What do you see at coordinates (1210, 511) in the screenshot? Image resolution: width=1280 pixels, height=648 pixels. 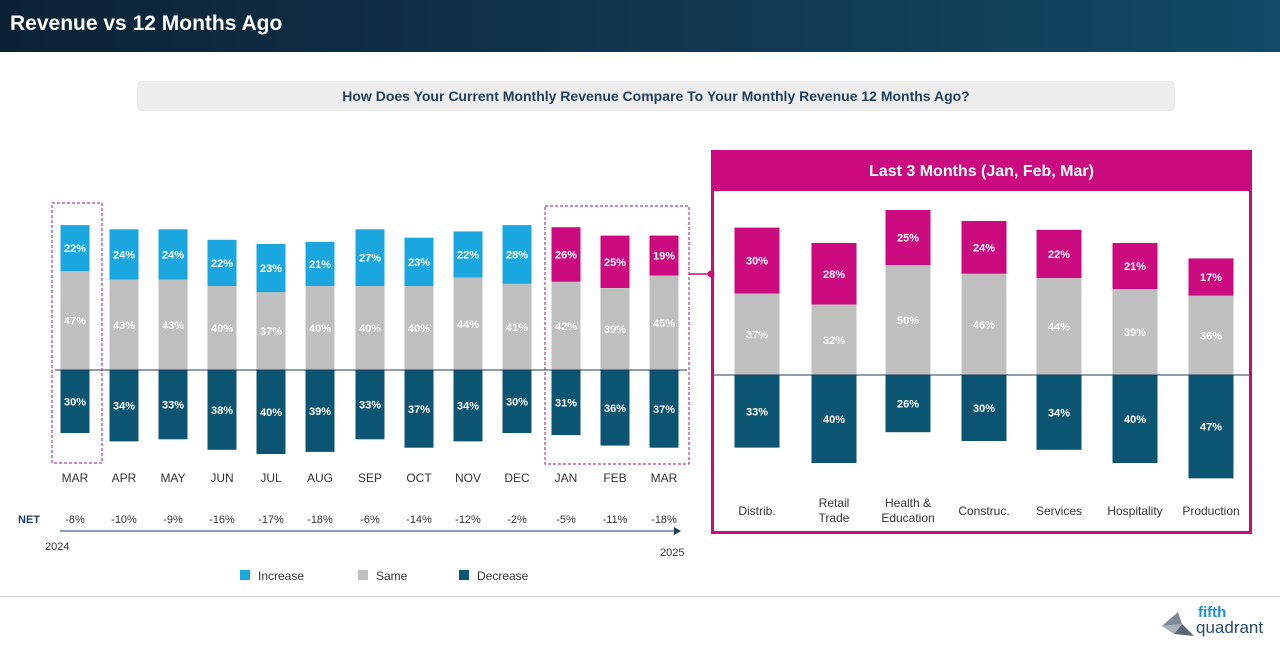 I see `sector-tick-label: Production` at bounding box center [1210, 511].